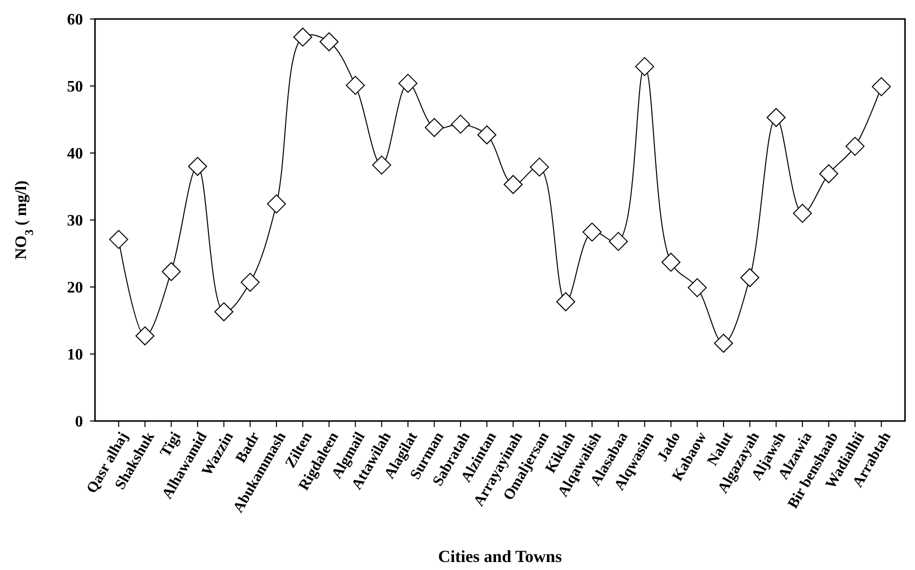 The image size is (915, 570). I want to click on y-tick-label: 20, so click(75, 288).